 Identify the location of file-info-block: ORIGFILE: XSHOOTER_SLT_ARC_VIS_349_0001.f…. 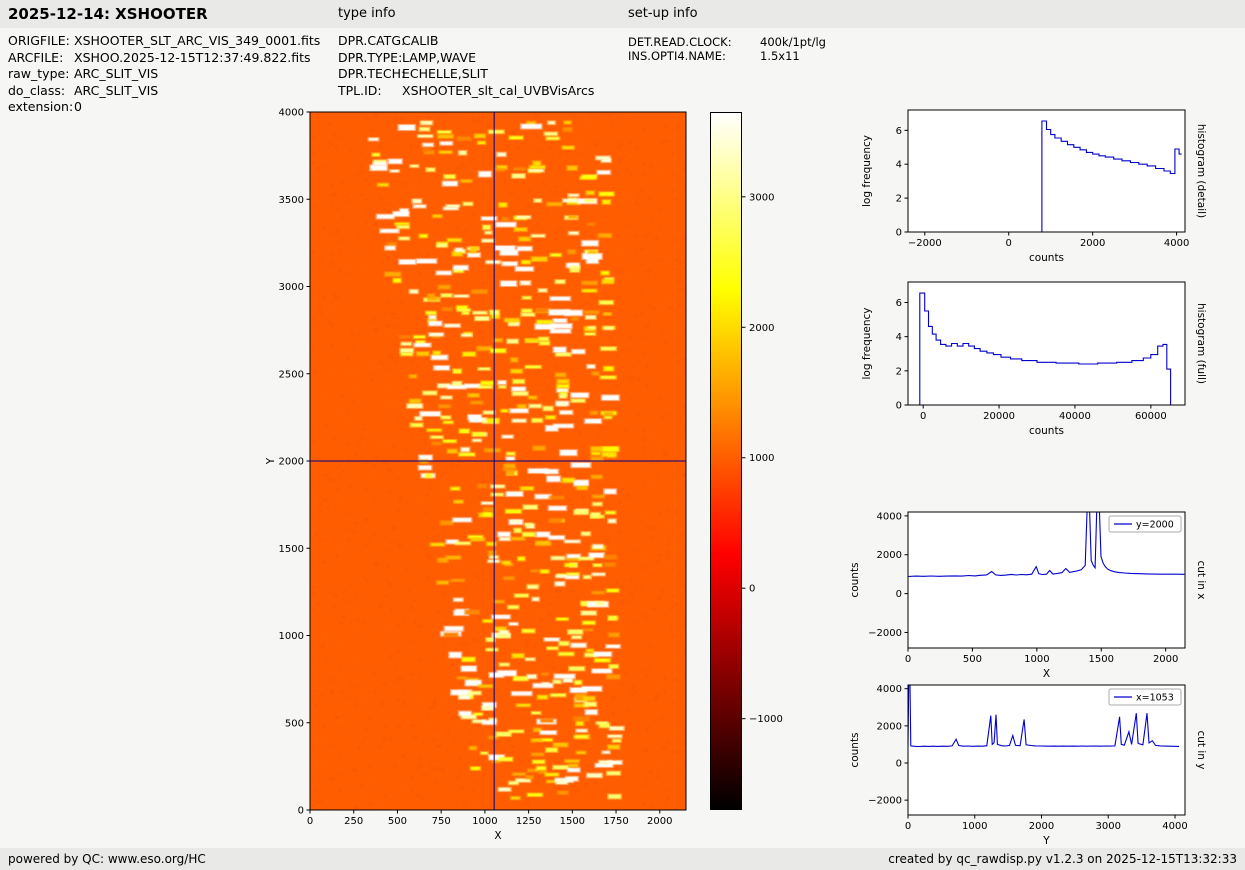
(164, 74).